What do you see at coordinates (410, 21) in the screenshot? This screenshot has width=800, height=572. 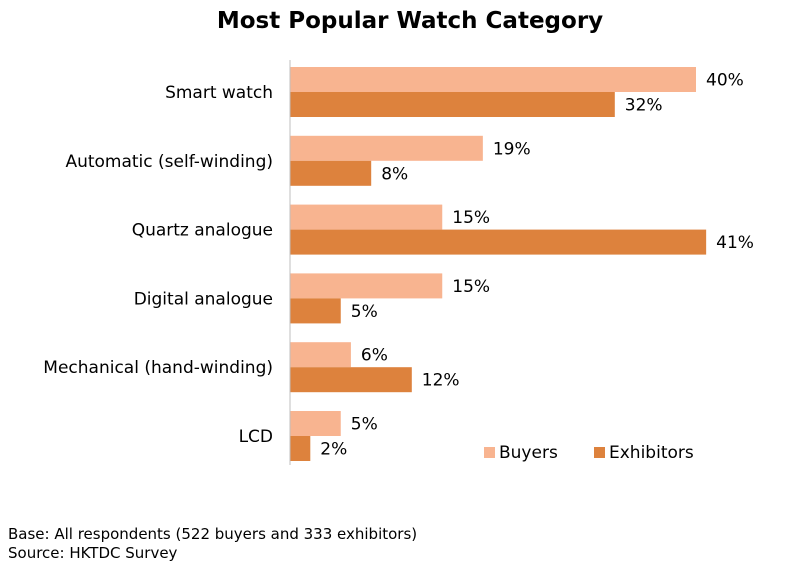 I see `chart-title: Most Popular Watch Category` at bounding box center [410, 21].